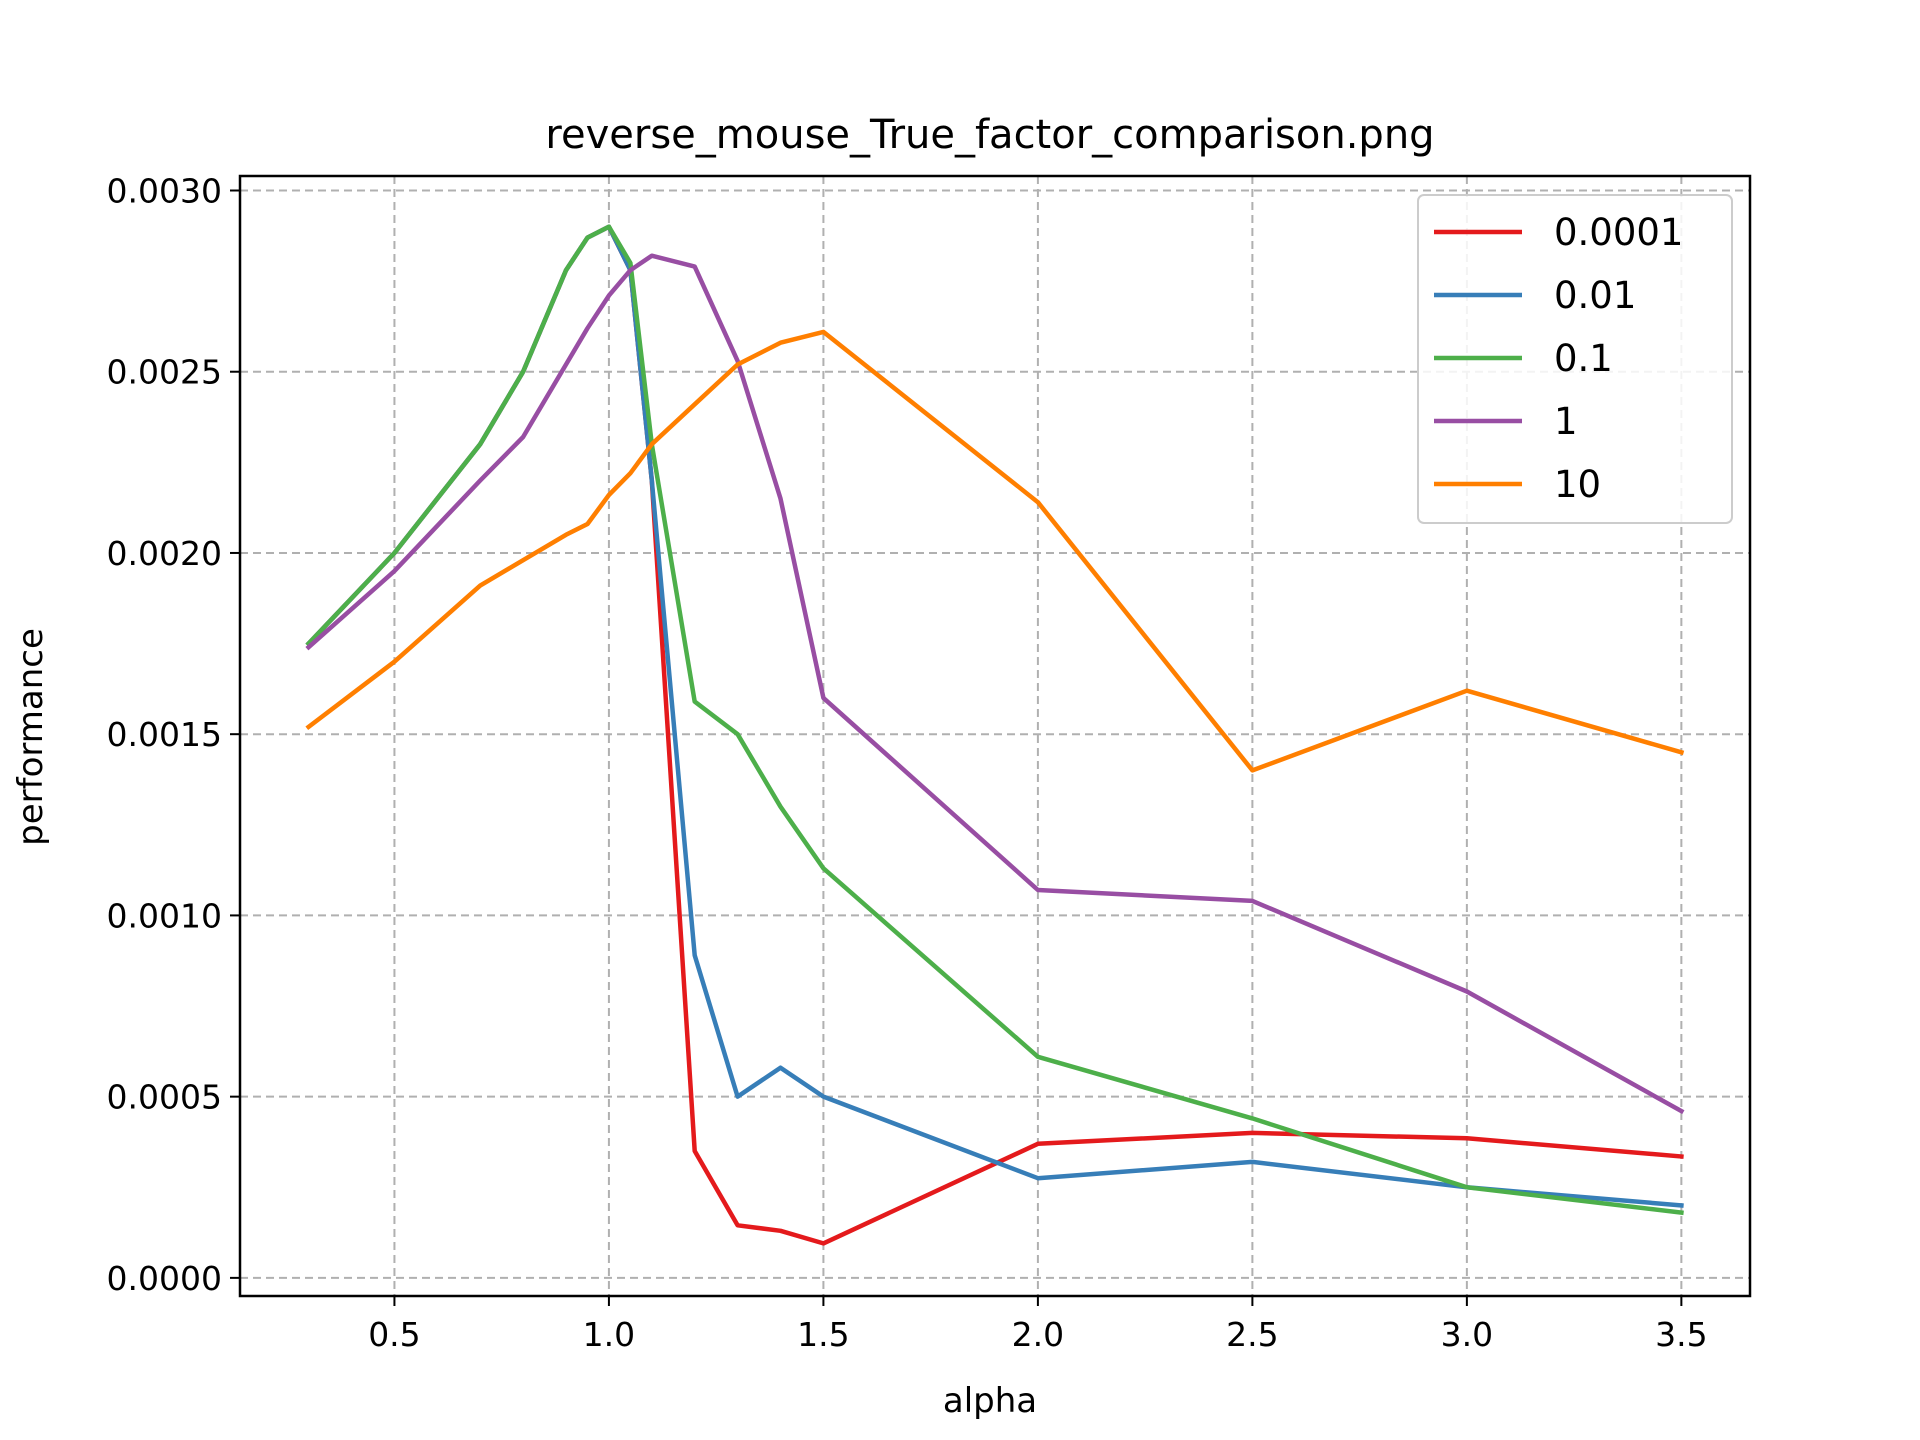  I want to click on x-tick-label: 2.5, so click(1252, 1334).